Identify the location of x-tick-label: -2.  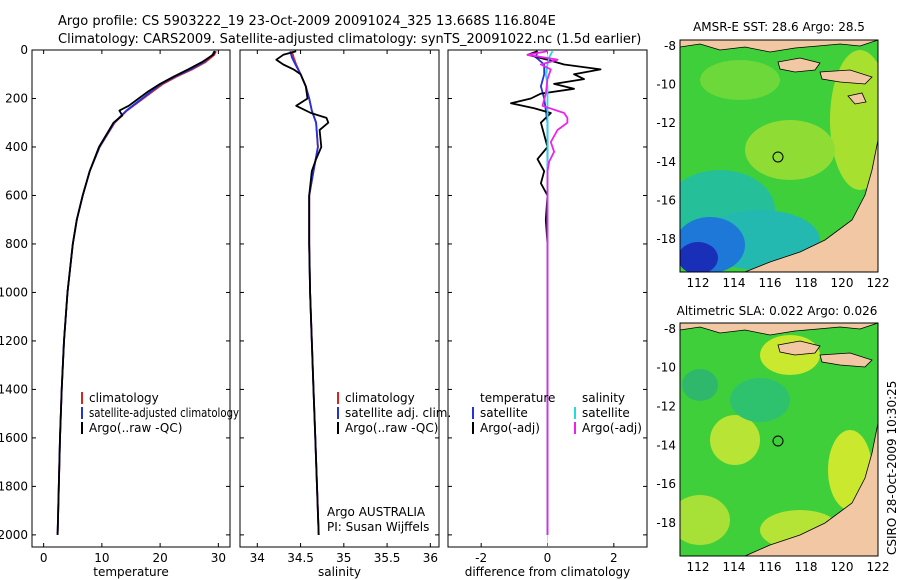
(481, 558).